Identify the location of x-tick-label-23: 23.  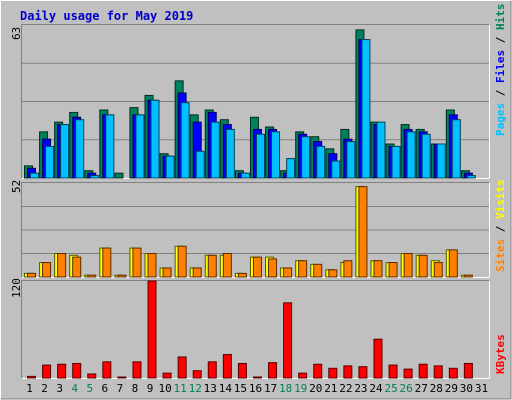
(360, 388).